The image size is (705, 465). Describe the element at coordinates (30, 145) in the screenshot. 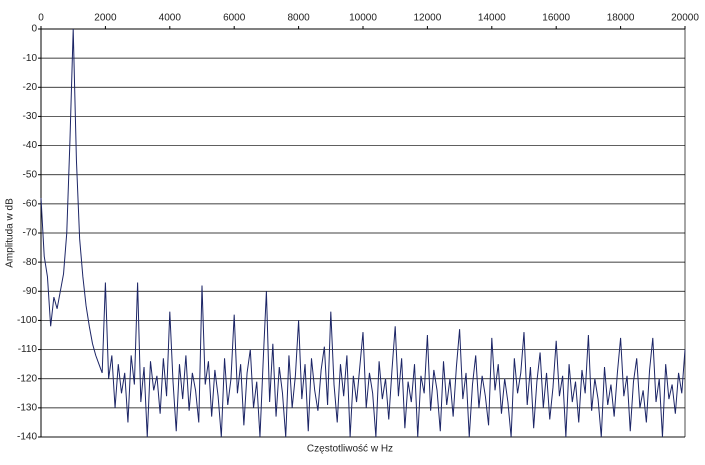

I see `y-tick-label: -40` at that location.